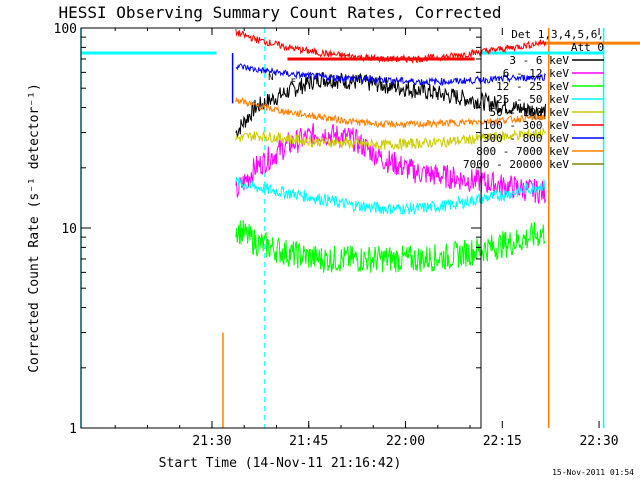 This screenshot has height=480, width=640. What do you see at coordinates (593, 472) in the screenshot?
I see `footer-date: 15-Nov-2011 01:54` at bounding box center [593, 472].